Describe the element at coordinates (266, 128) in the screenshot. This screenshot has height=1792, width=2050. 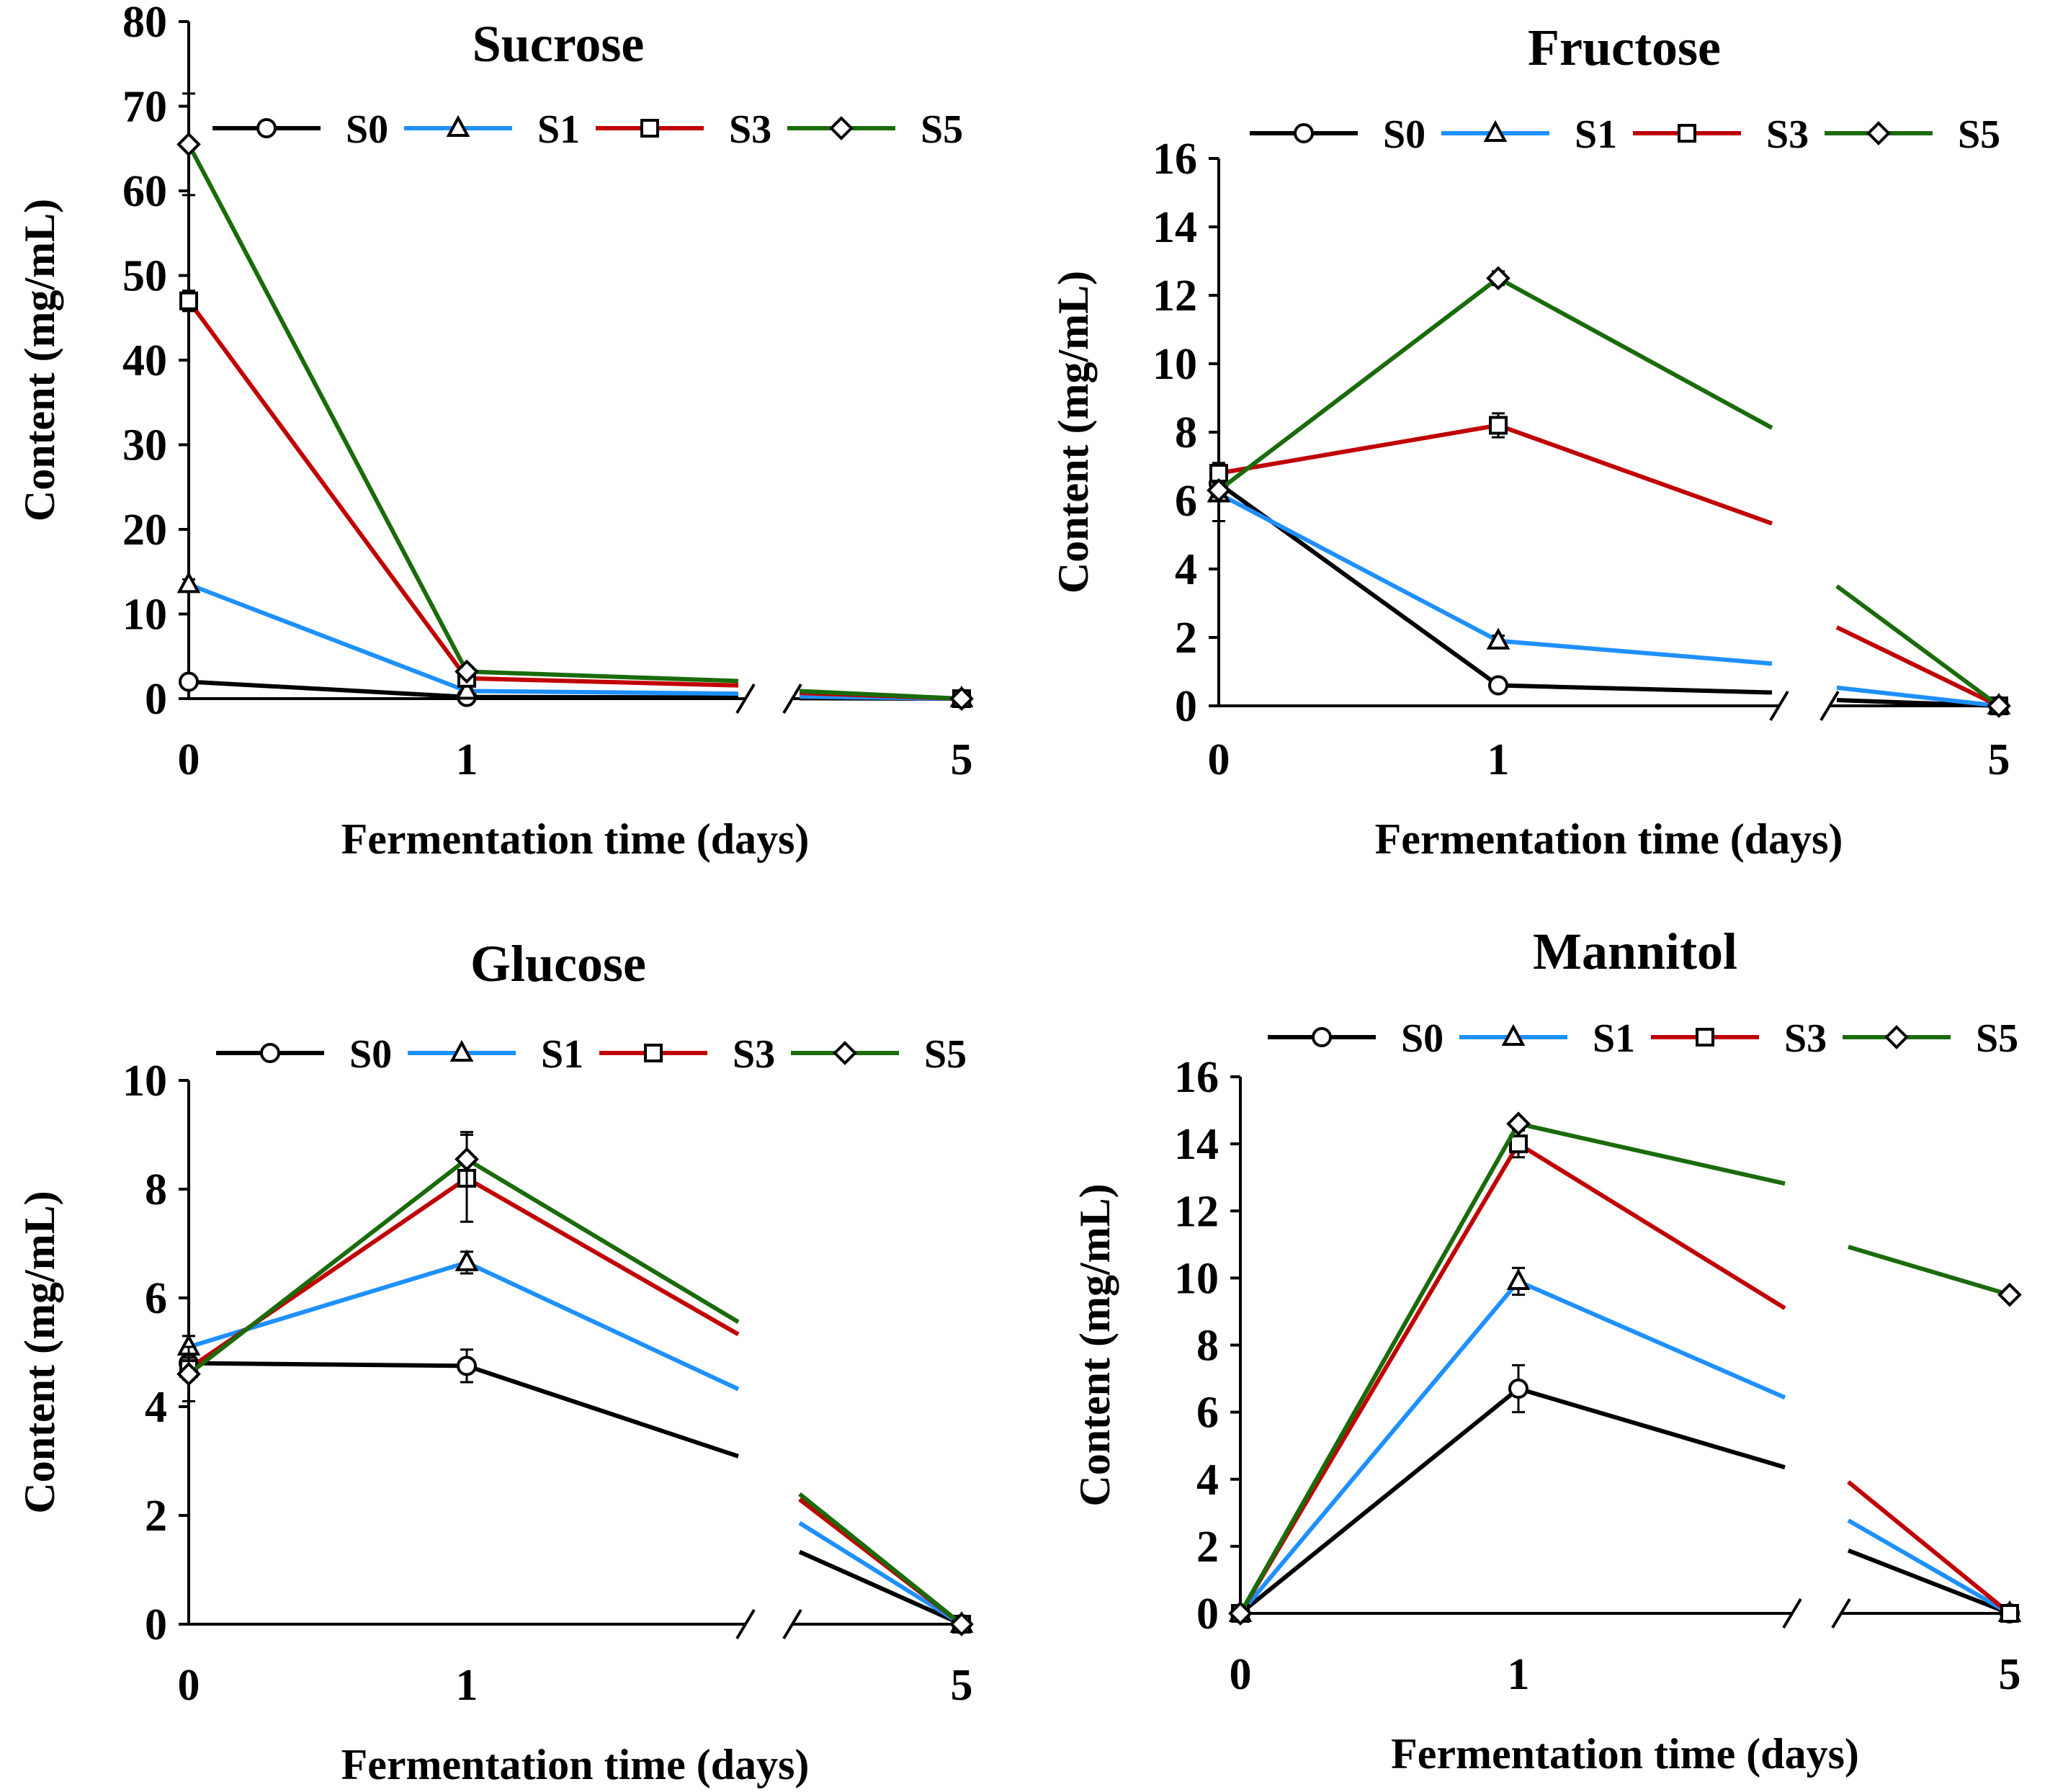
I see `legend-marker-circle-icon` at that location.